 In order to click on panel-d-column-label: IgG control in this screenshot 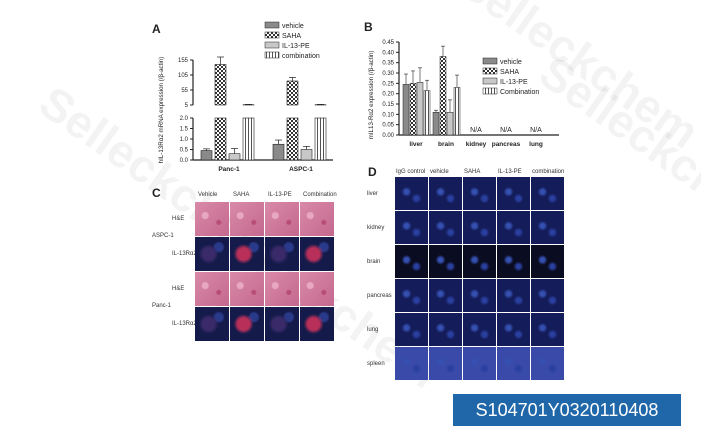, I will do `click(411, 172)`.